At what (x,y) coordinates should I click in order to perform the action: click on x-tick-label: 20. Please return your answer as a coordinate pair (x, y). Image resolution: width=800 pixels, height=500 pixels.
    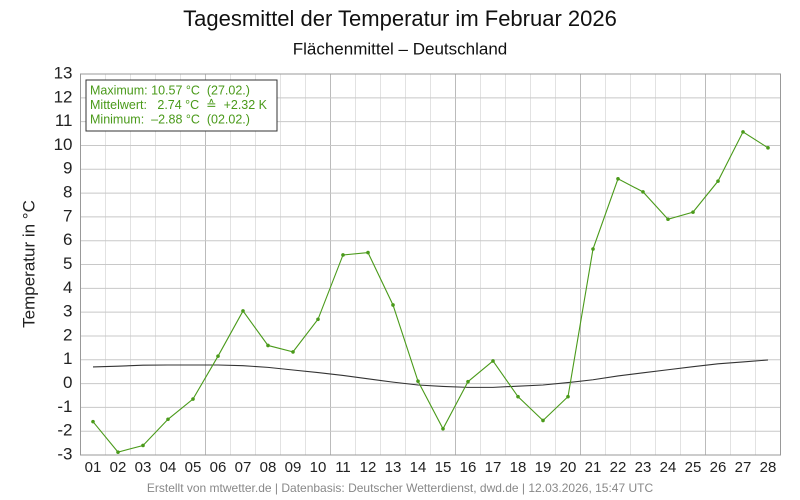
    Looking at the image, I should click on (568, 467).